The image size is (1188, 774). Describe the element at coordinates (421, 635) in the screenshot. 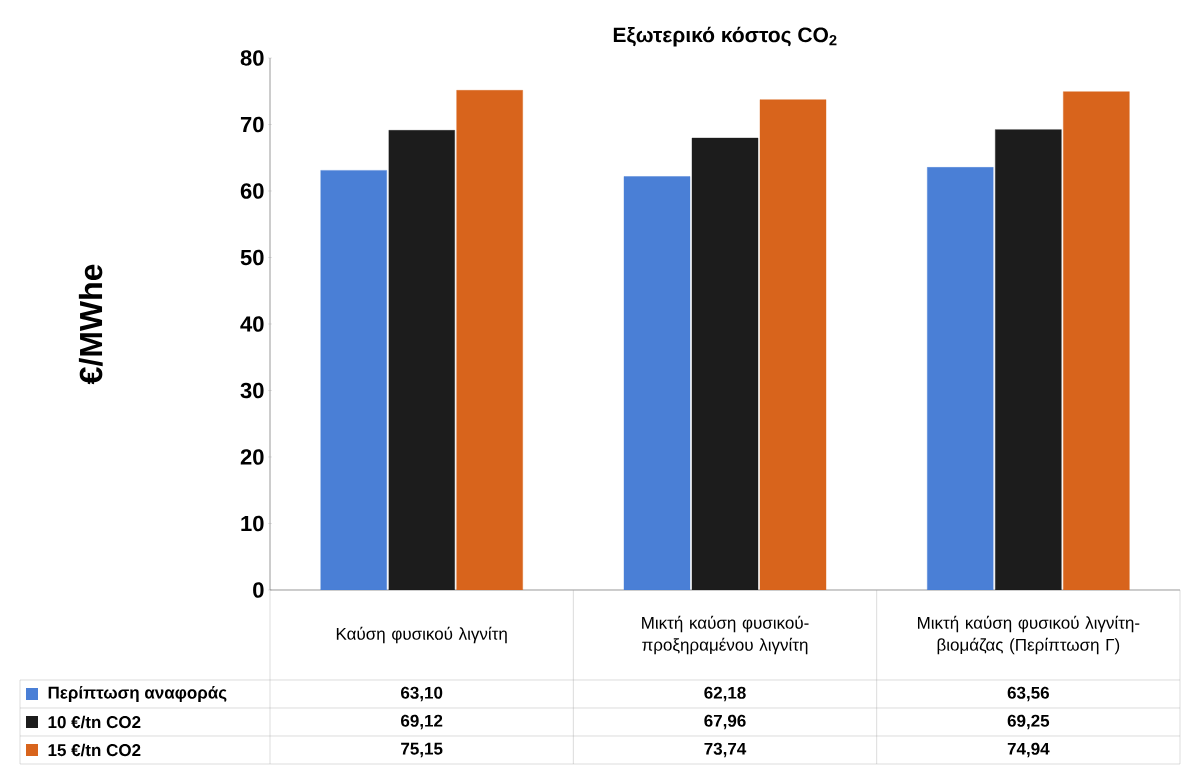

I see `x-tick-label: Καύση φυσικού λιγνίτη` at that location.